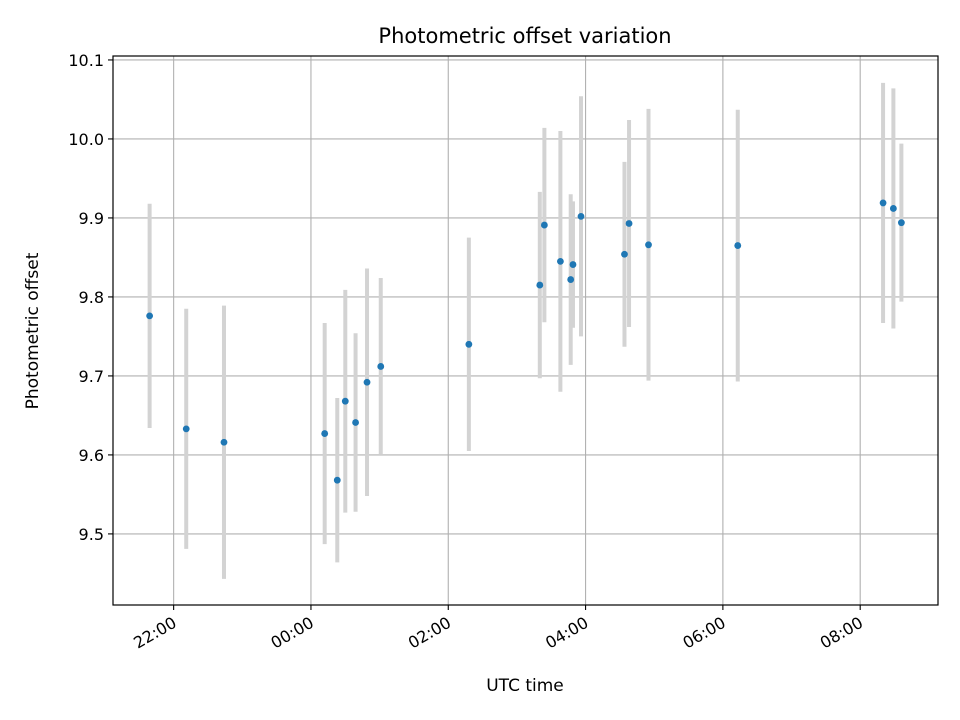  I want to click on y-tick-label: 9.8, so click(91, 297).